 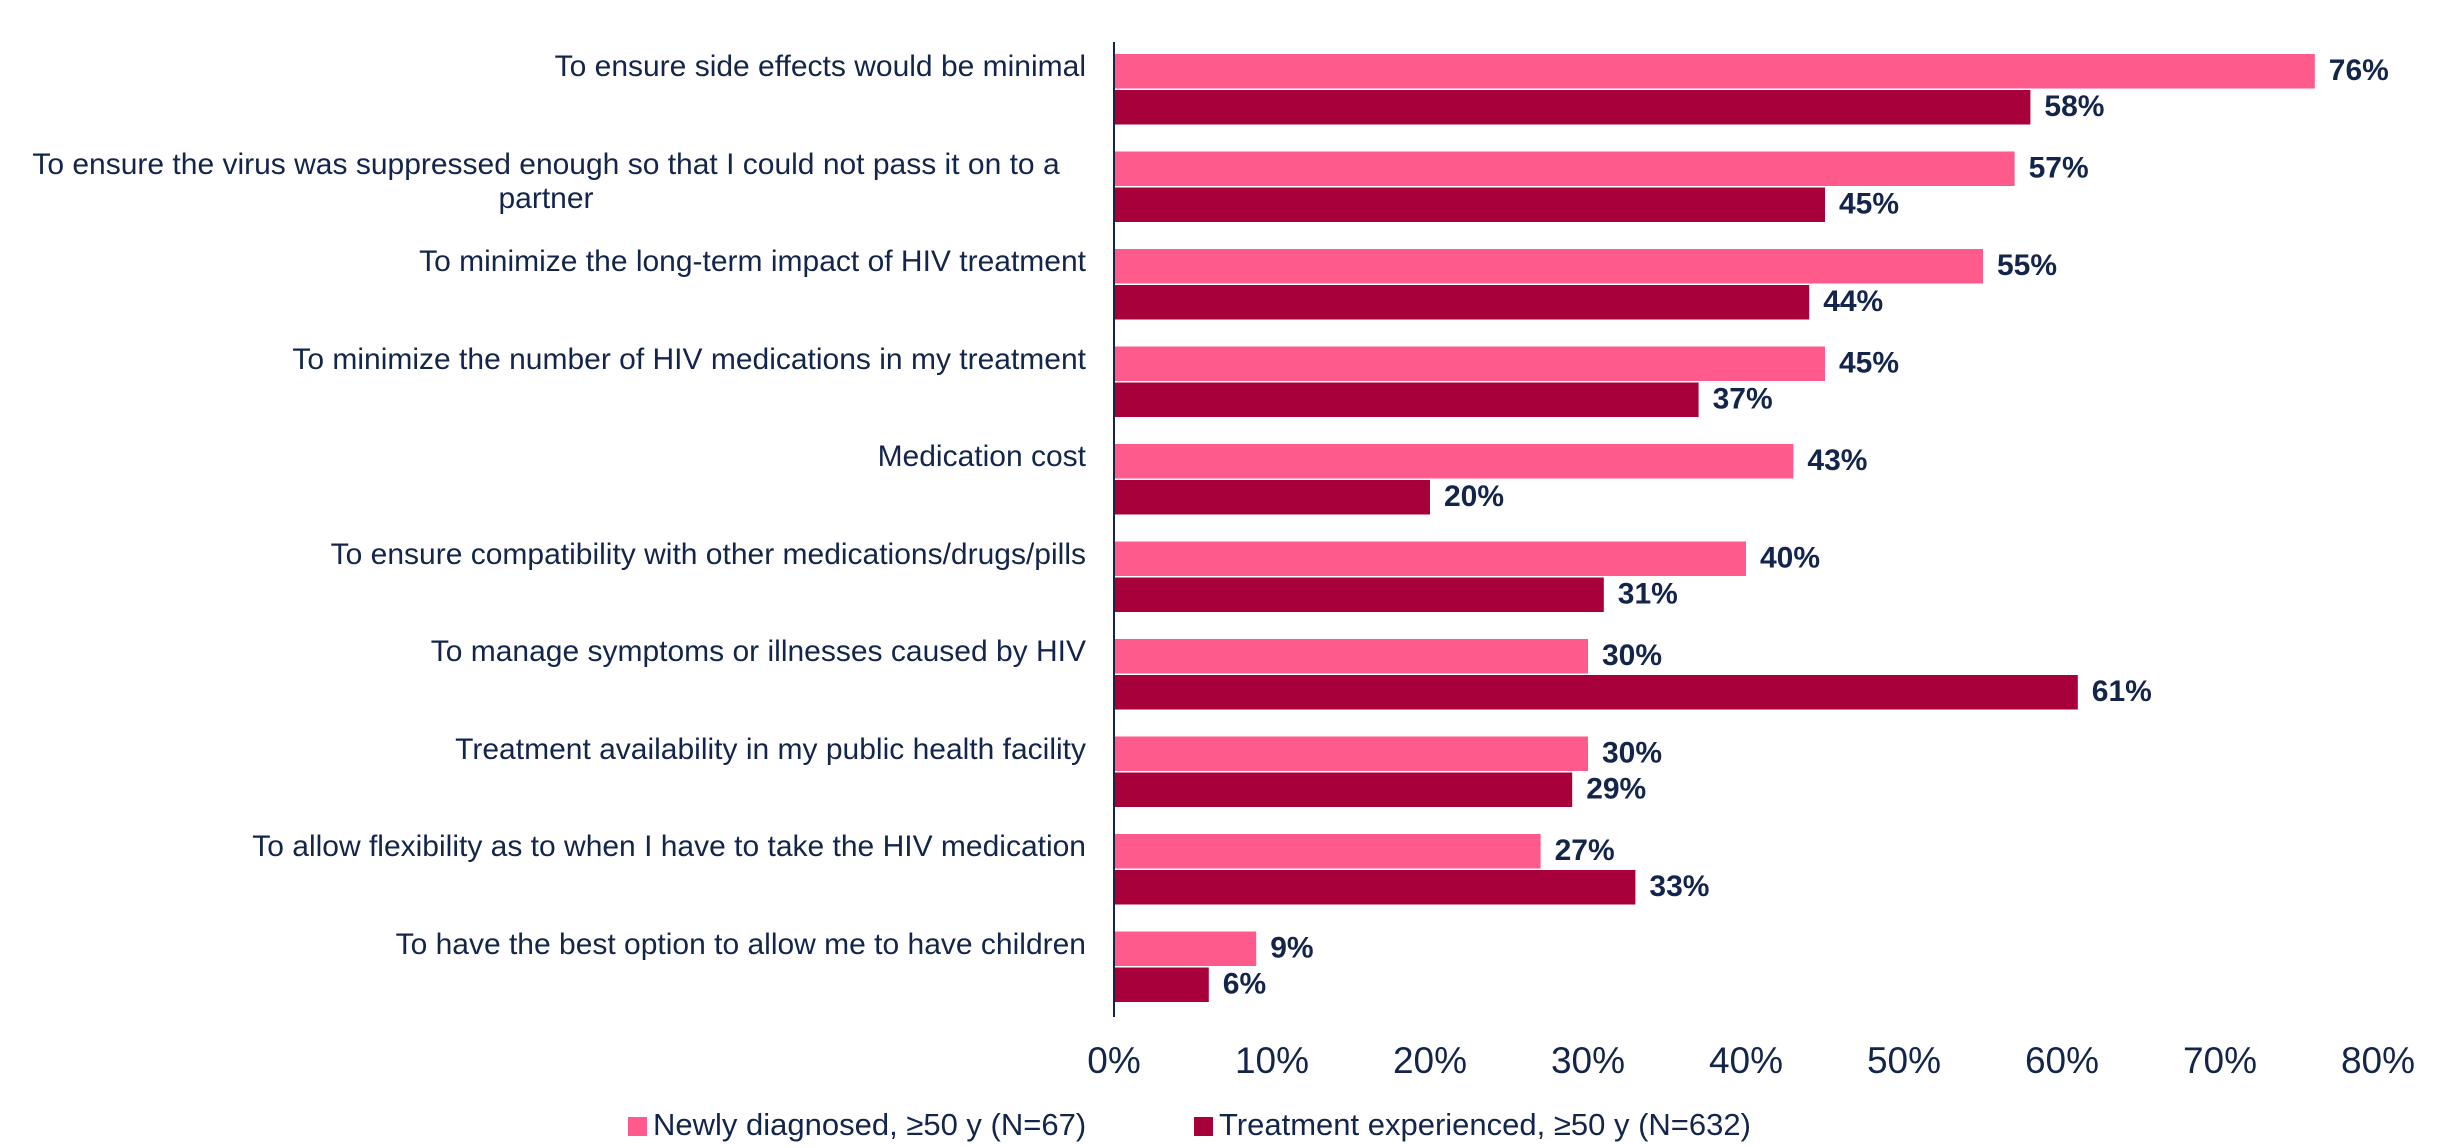 I want to click on x-tick-label: 70%, so click(x=2220, y=1060).